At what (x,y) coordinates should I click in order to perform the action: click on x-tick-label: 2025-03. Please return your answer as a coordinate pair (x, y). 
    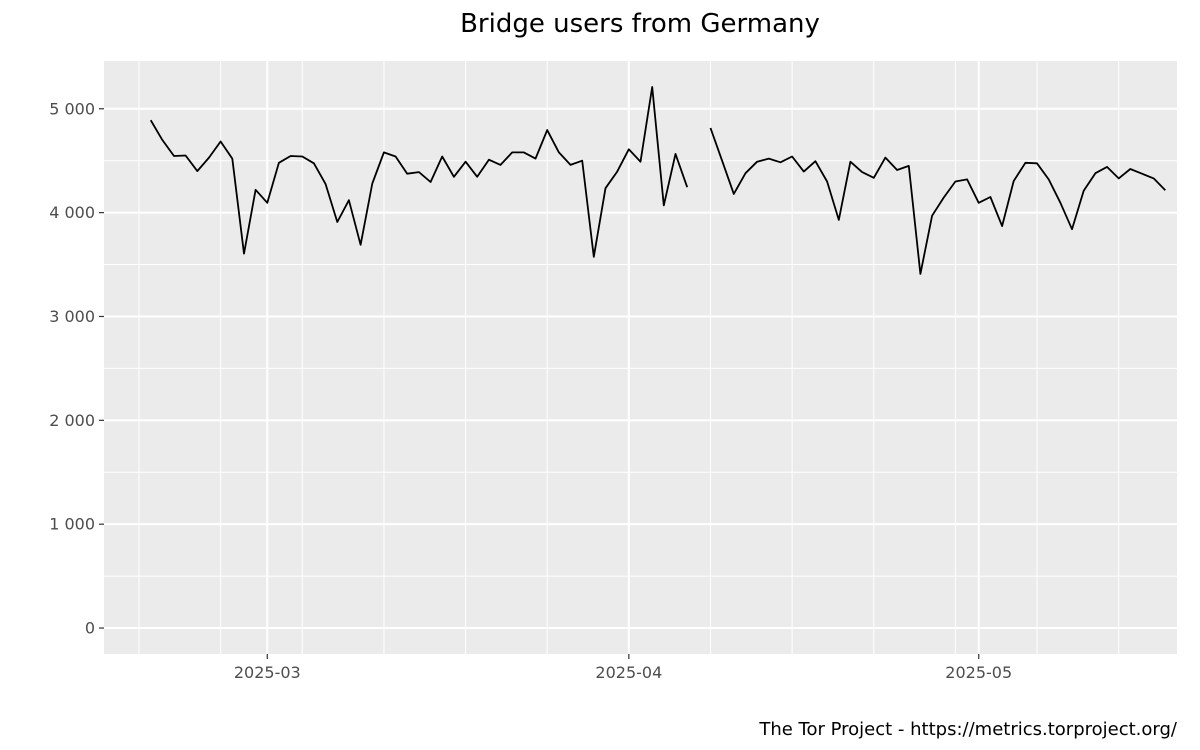
    Looking at the image, I should click on (267, 672).